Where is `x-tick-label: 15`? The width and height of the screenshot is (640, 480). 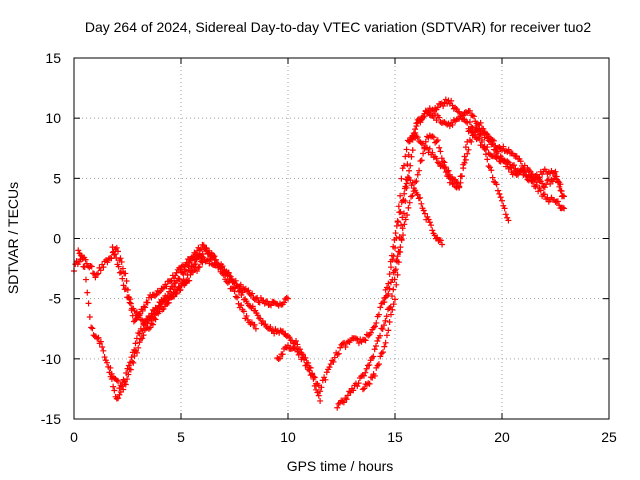
x-tick-label: 15 is located at coordinates (395, 437).